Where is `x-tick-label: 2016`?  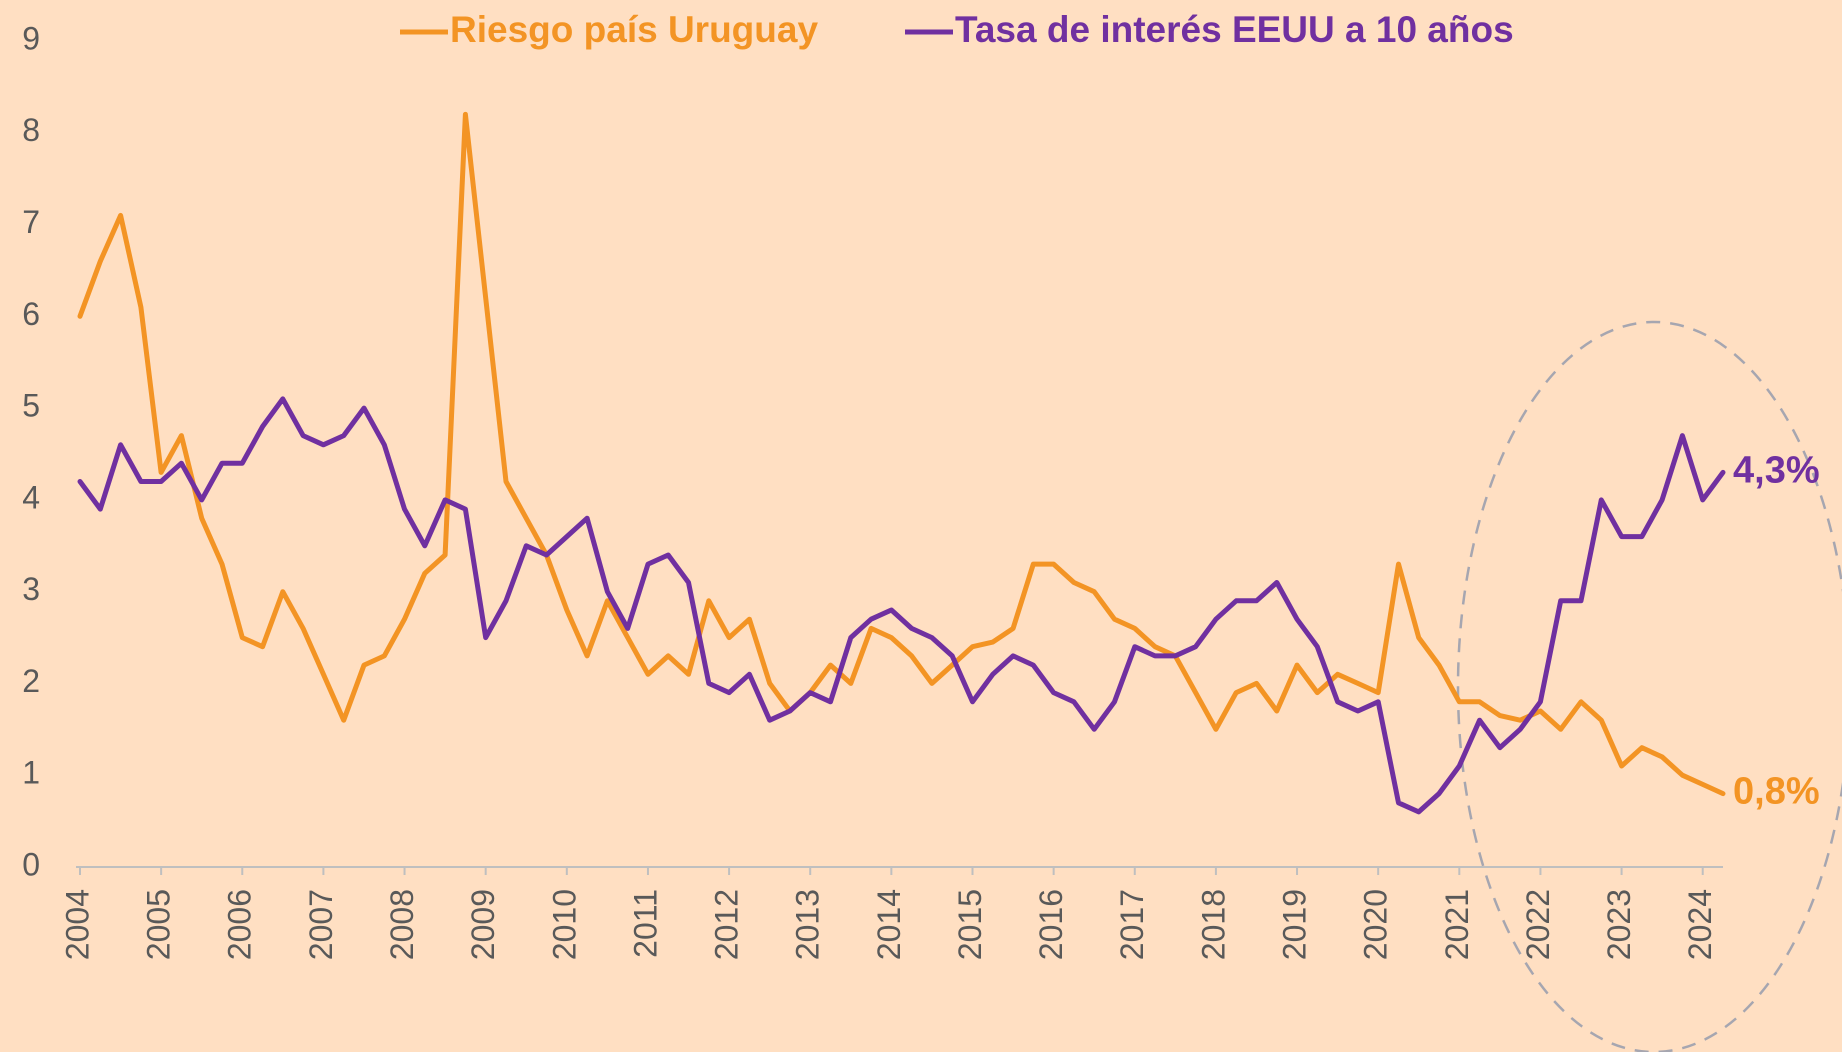 x-tick-label: 2016 is located at coordinates (1051, 924).